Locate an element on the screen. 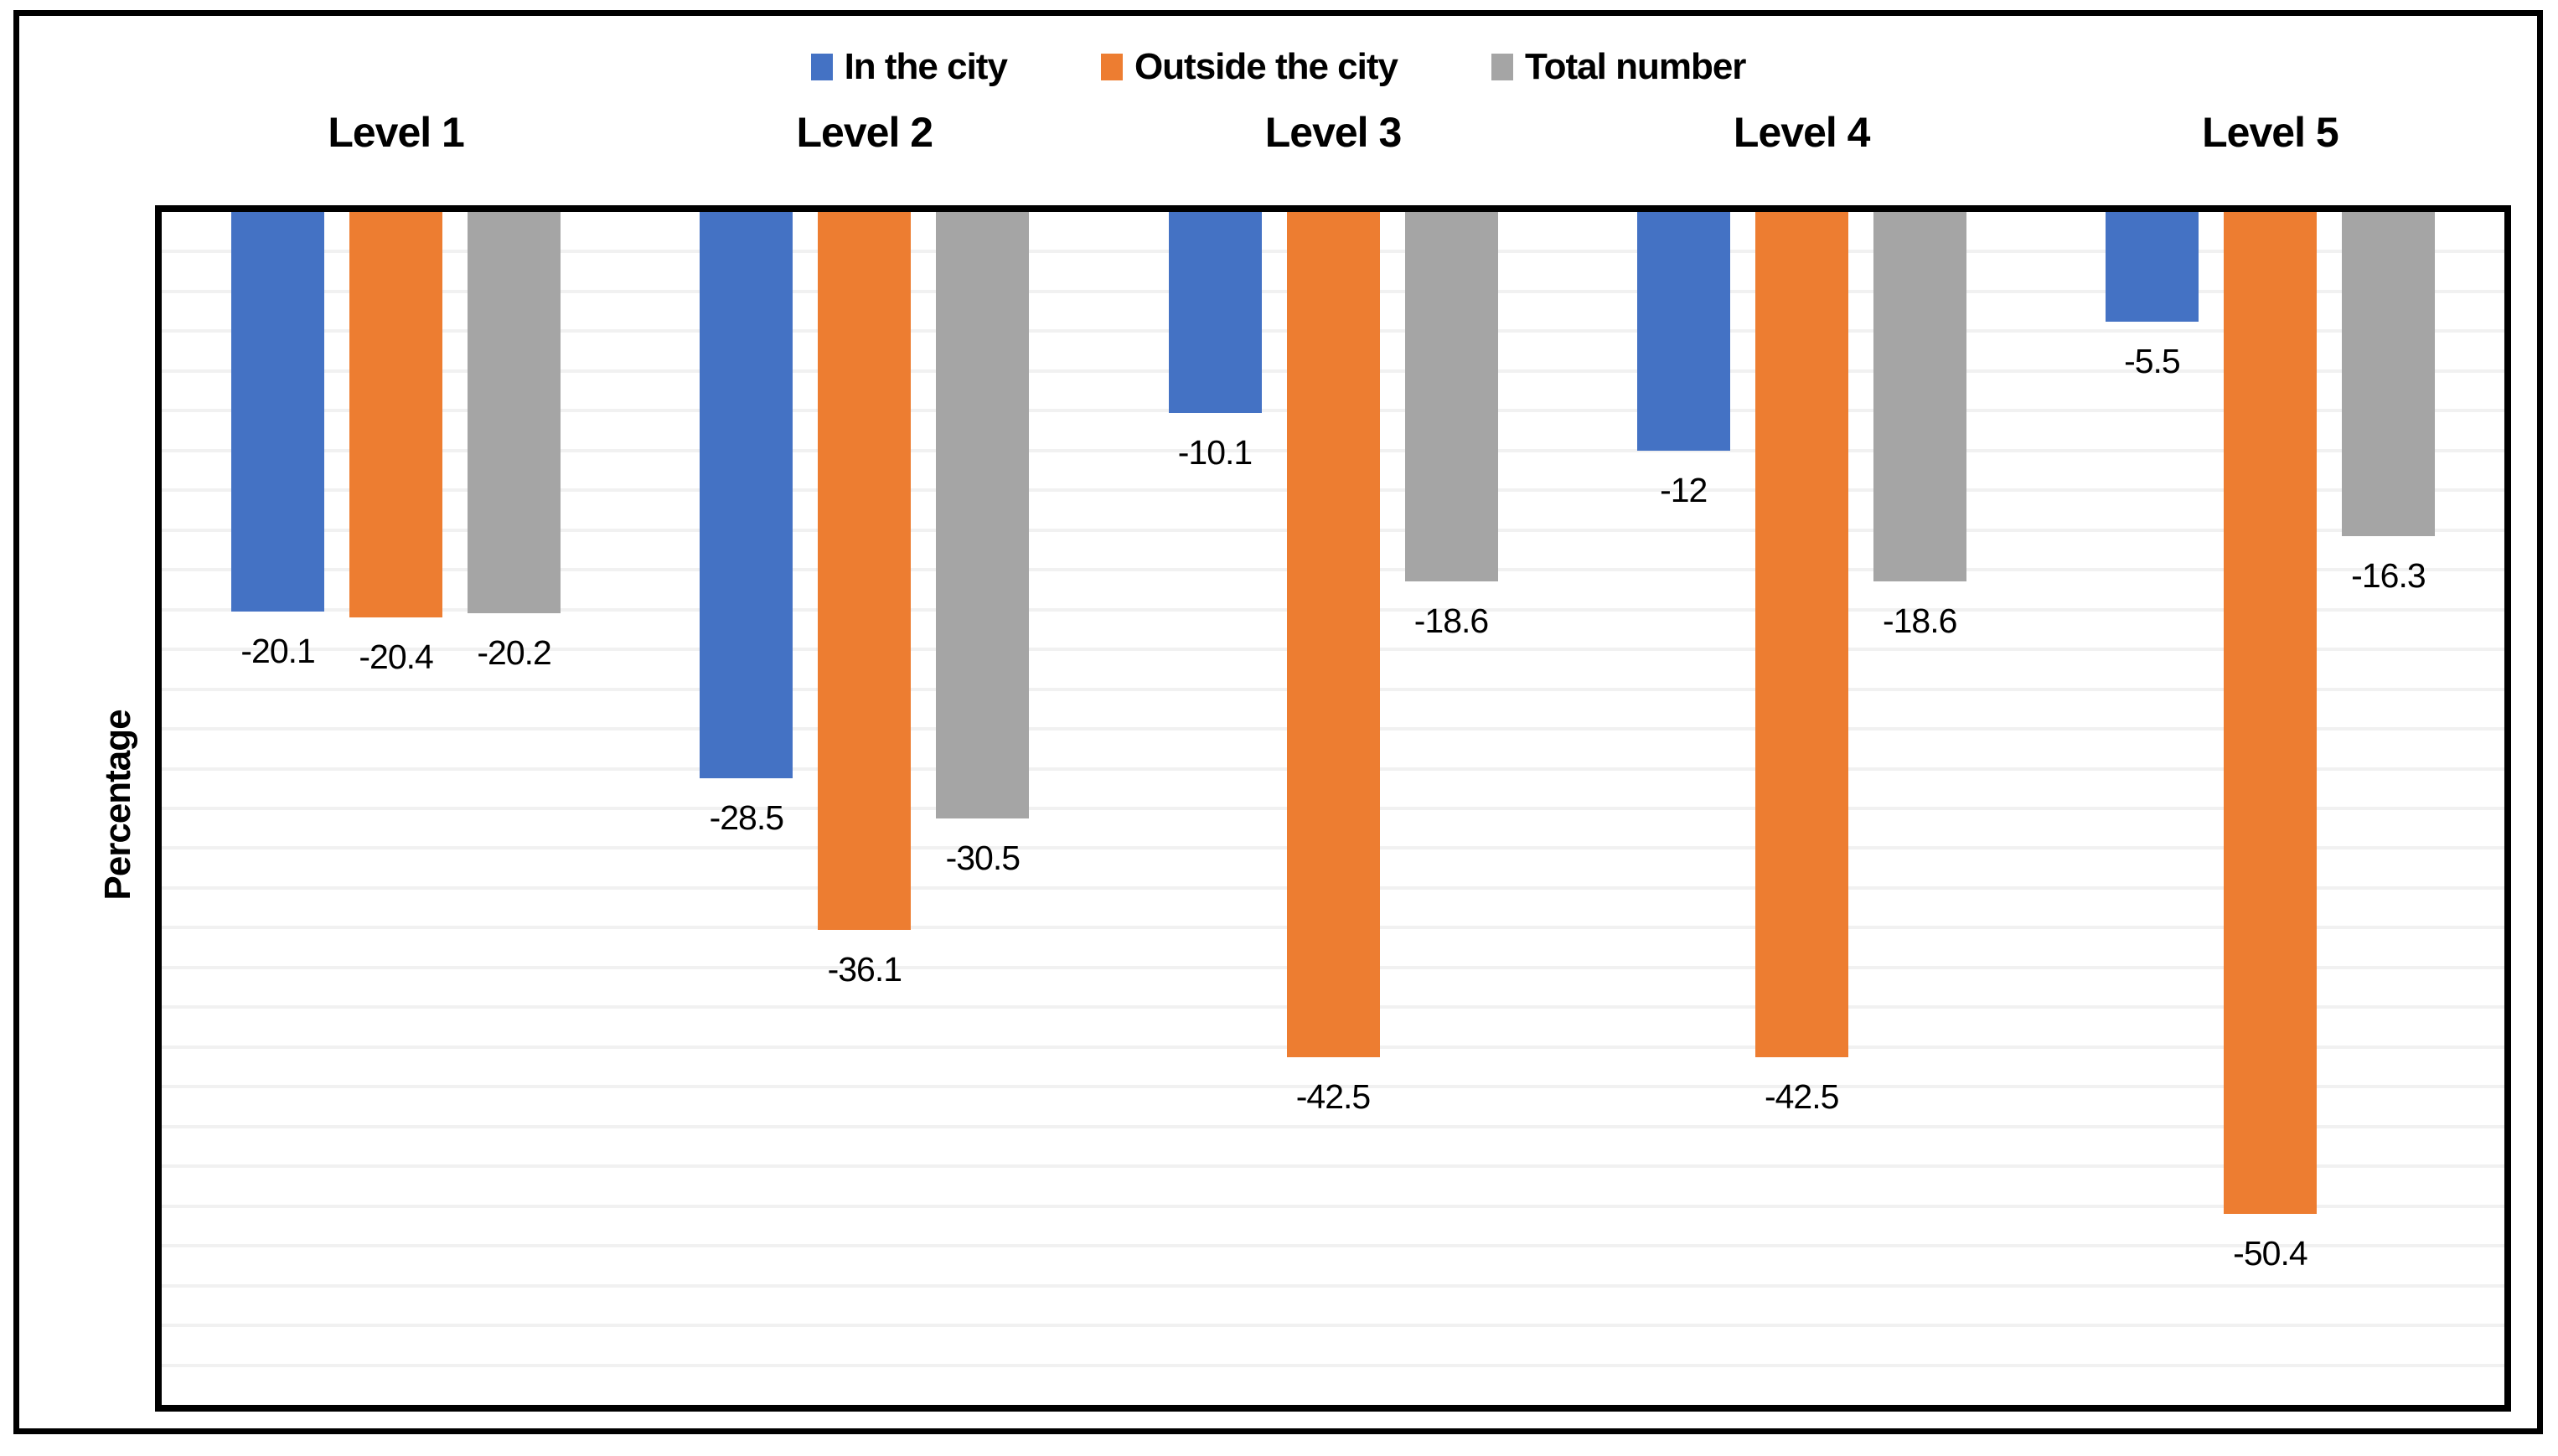  bar-value-label-total-number-level-4: -18.6 is located at coordinates (1919, 621).